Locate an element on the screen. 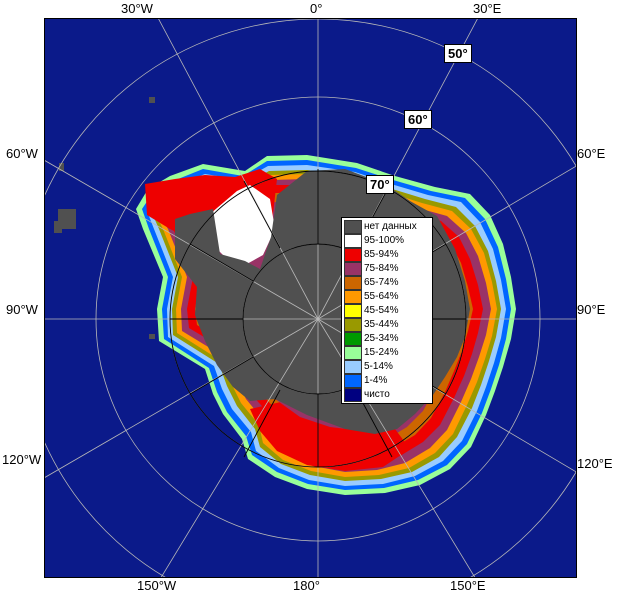 Image resolution: width=617 pixels, height=594 pixels. lon-label-150e: 150°E is located at coordinates (468, 585).